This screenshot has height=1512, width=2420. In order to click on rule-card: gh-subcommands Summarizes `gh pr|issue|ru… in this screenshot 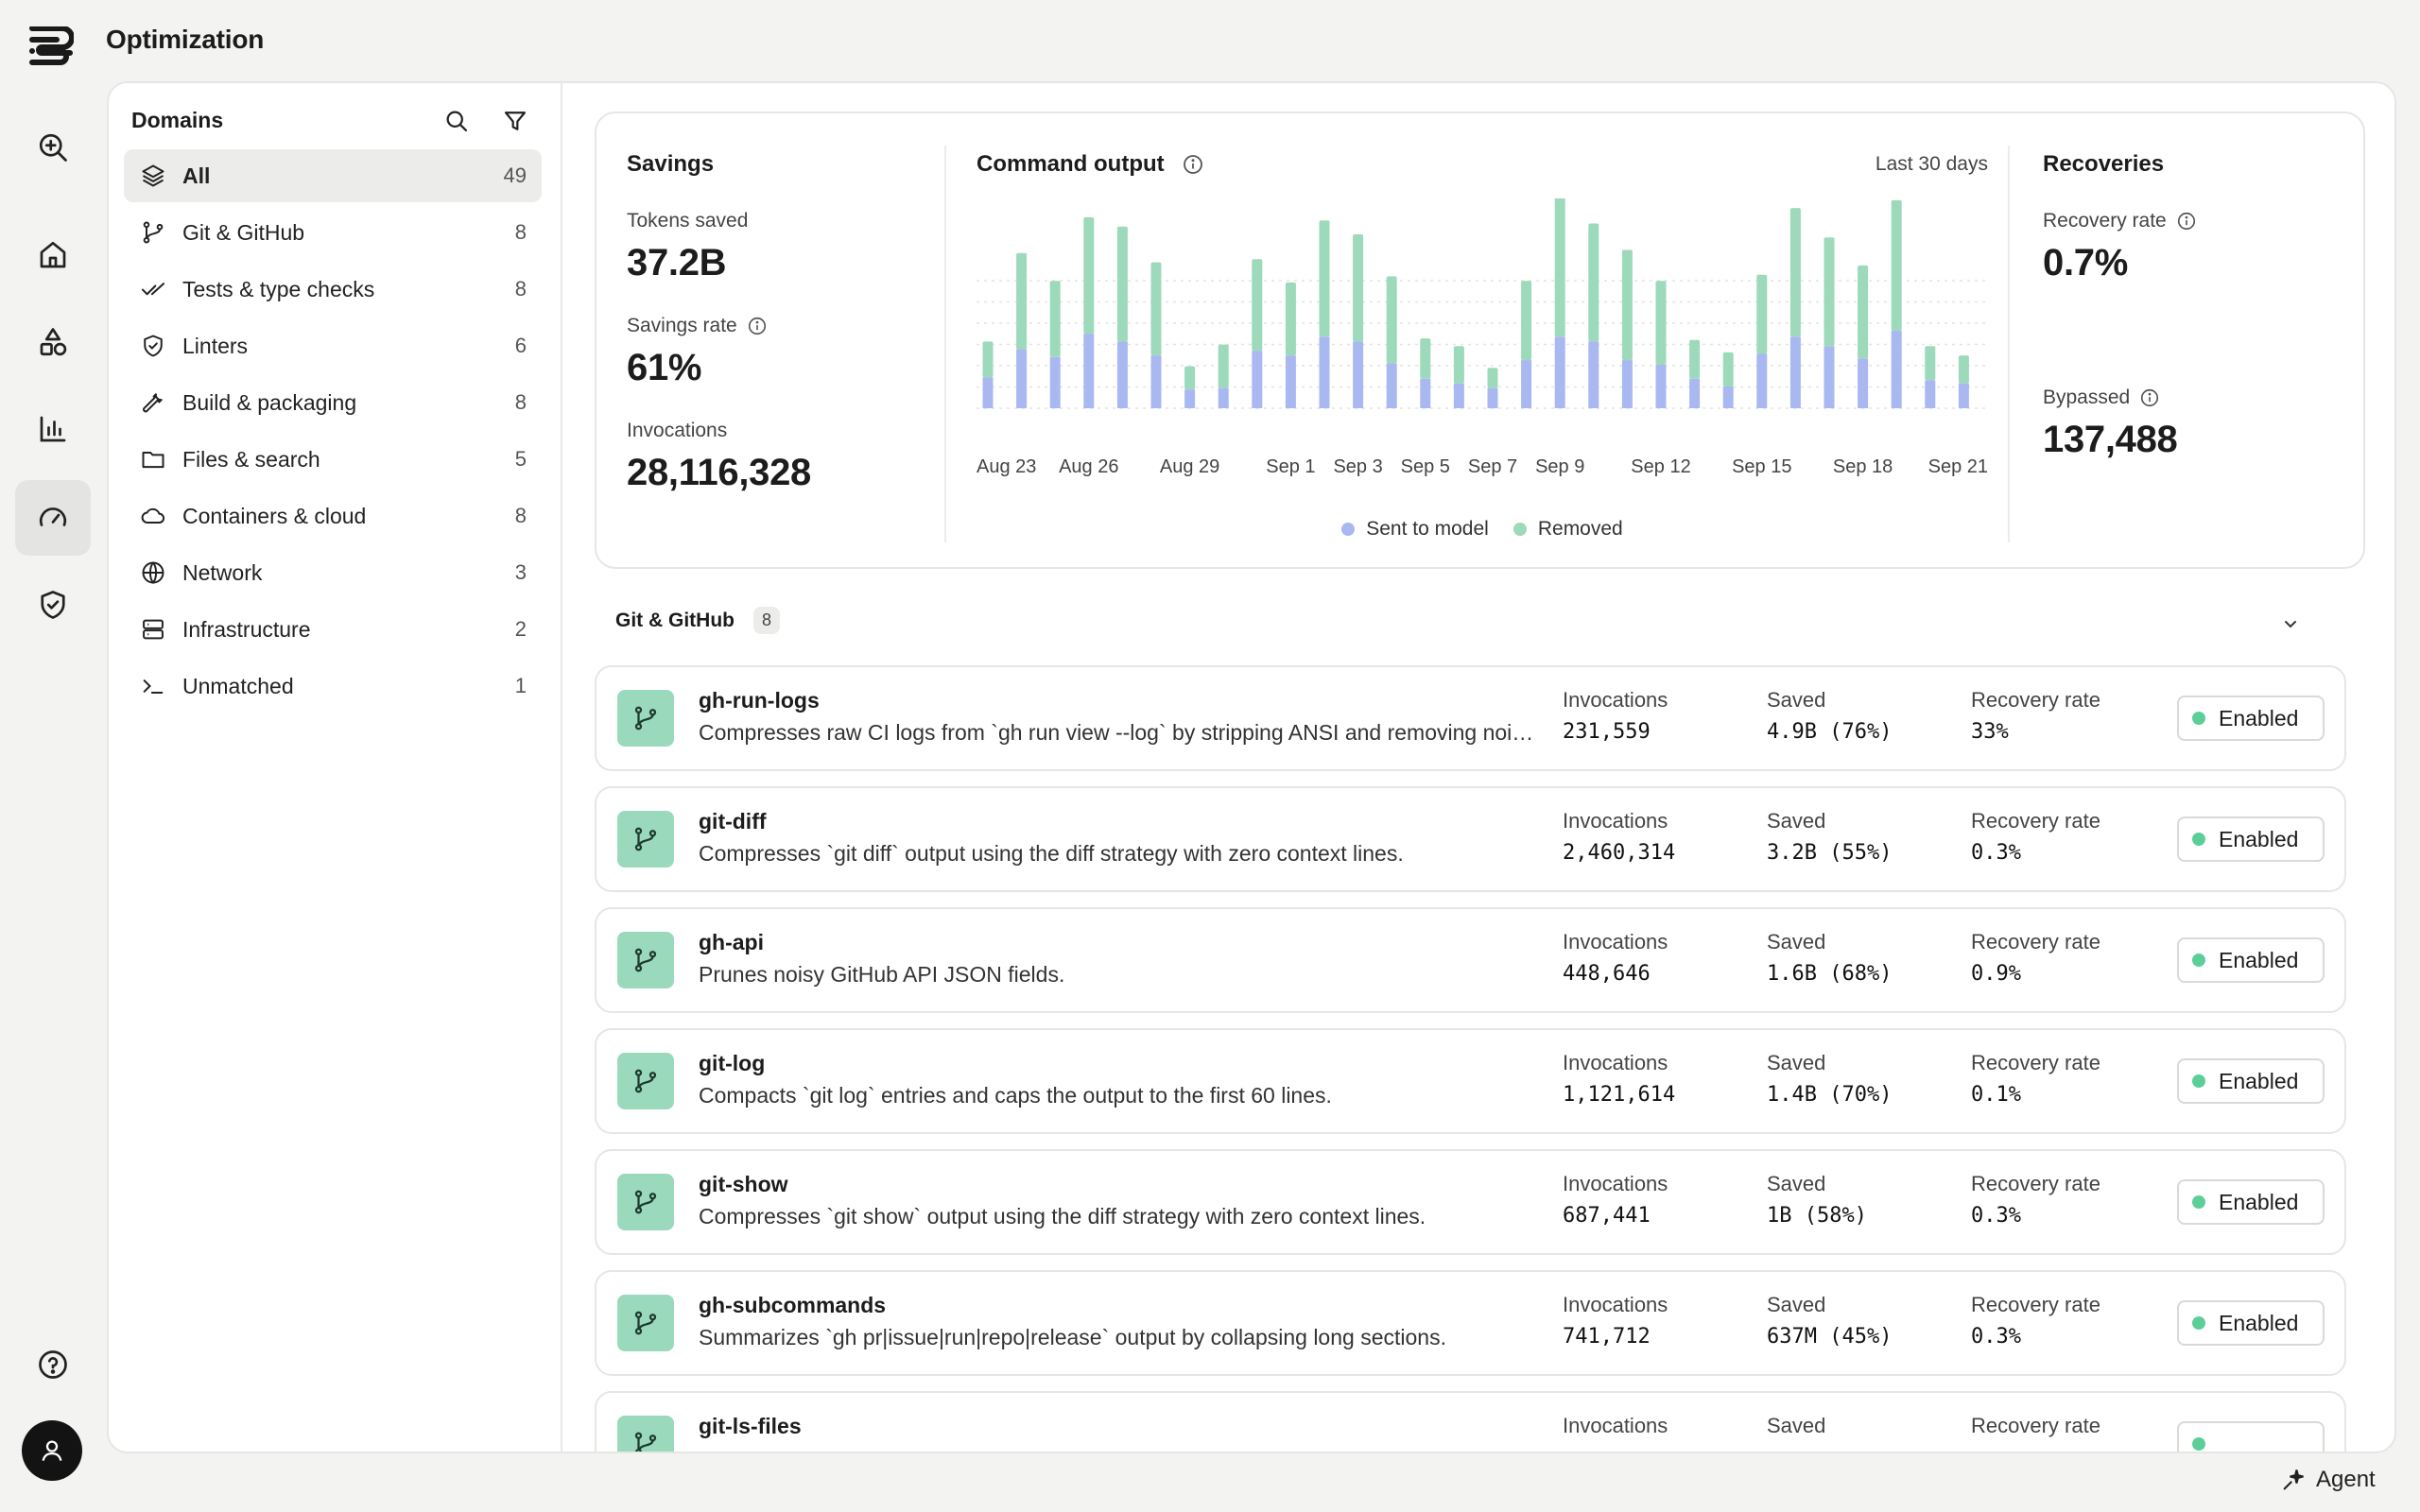, I will do `click(1470, 1323)`.